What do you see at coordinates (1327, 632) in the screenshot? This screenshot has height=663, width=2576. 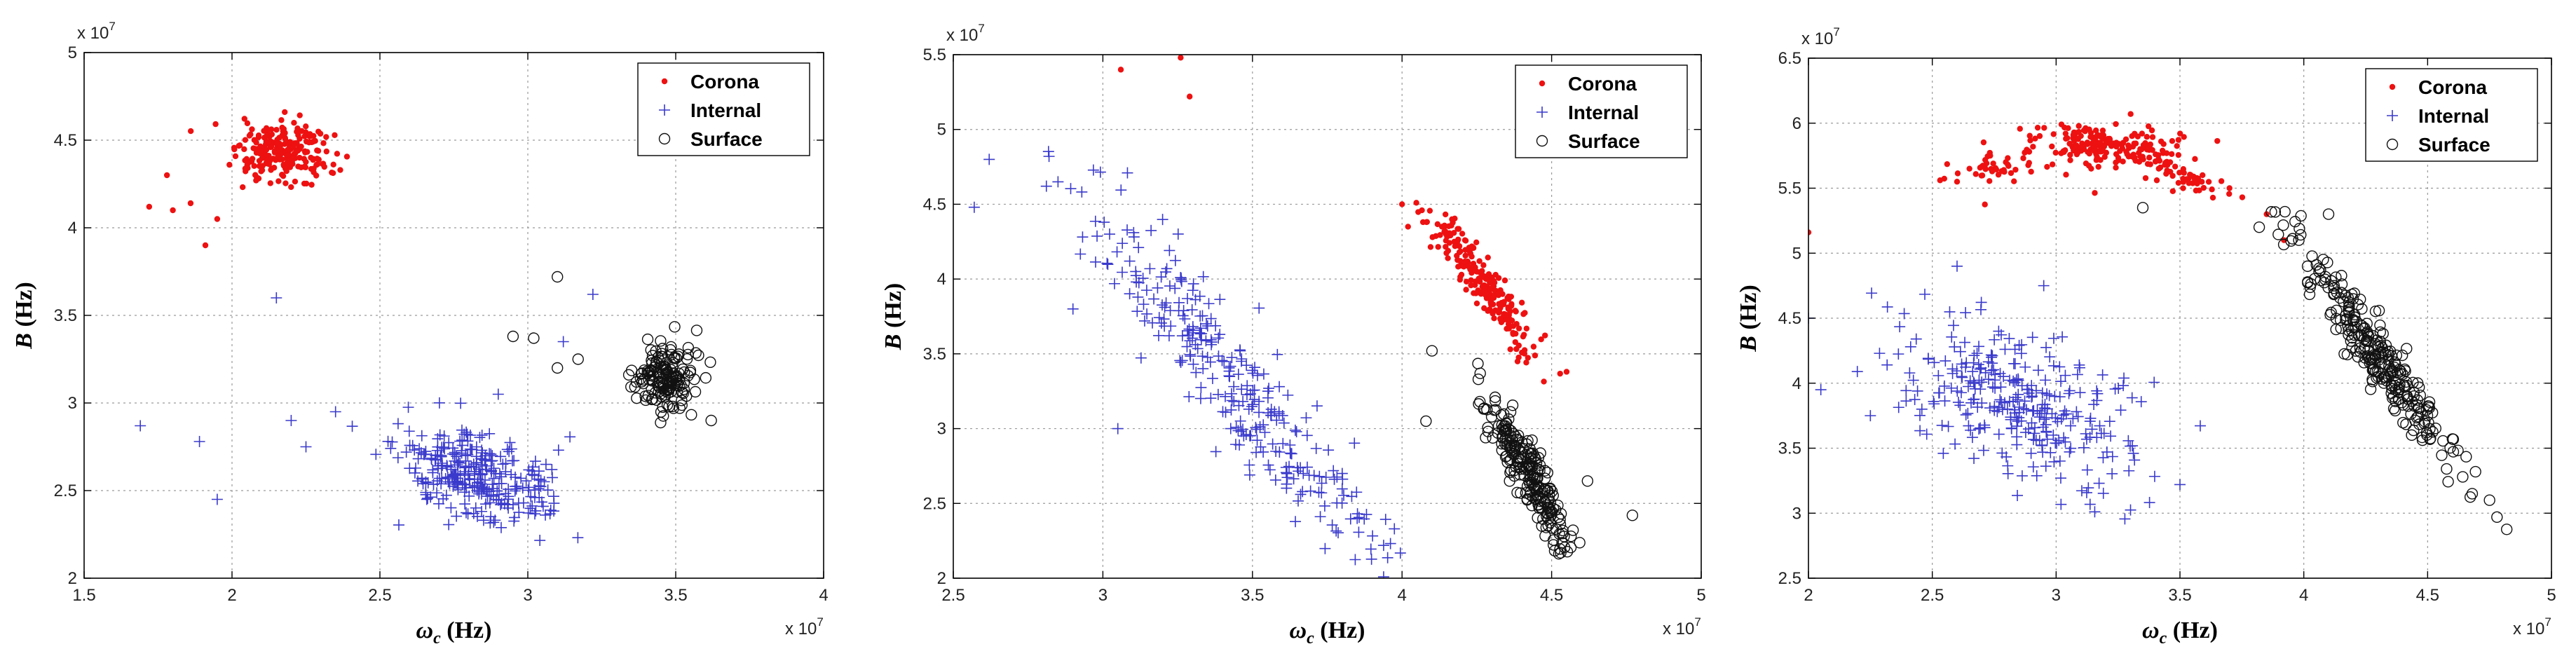 I see `x-axis-label: ωc (Hz)` at bounding box center [1327, 632].